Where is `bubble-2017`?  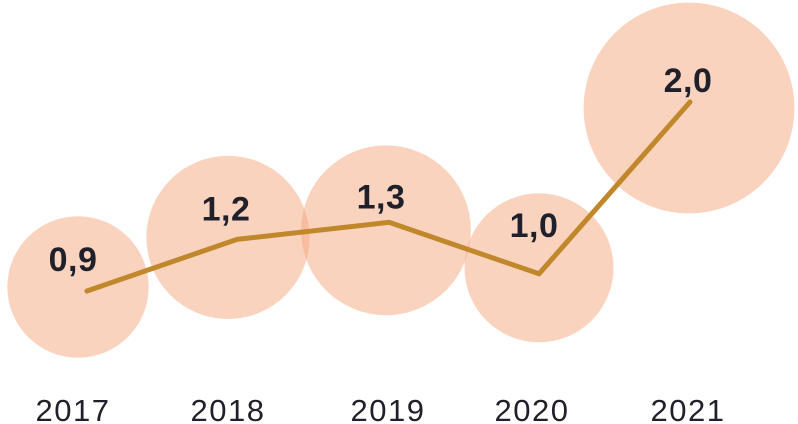
bubble-2017 is located at coordinates (78, 287).